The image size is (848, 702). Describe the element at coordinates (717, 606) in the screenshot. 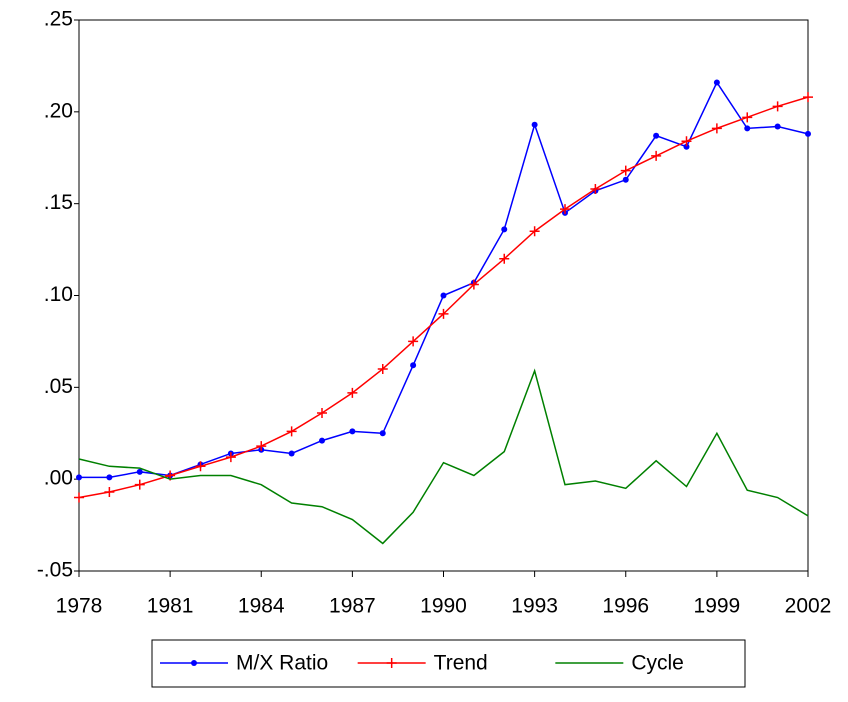

I see `x-tick-label: 1999` at that location.